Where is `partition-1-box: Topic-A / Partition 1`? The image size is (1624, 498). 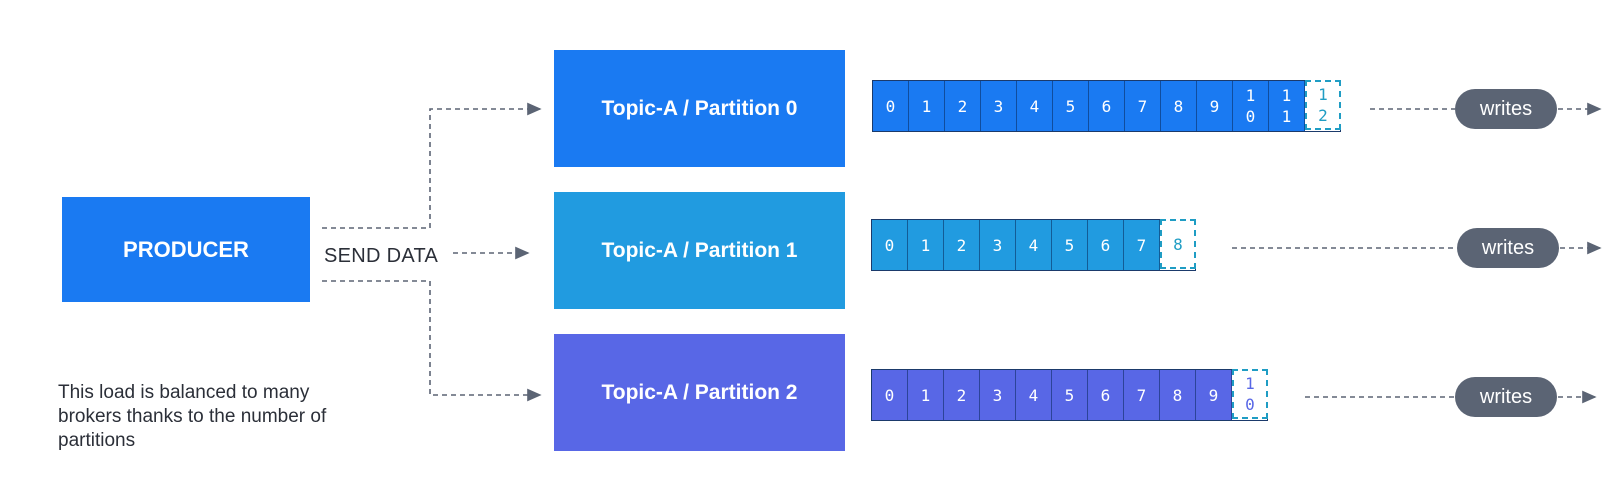 partition-1-box: Topic-A / Partition 1 is located at coordinates (699, 250).